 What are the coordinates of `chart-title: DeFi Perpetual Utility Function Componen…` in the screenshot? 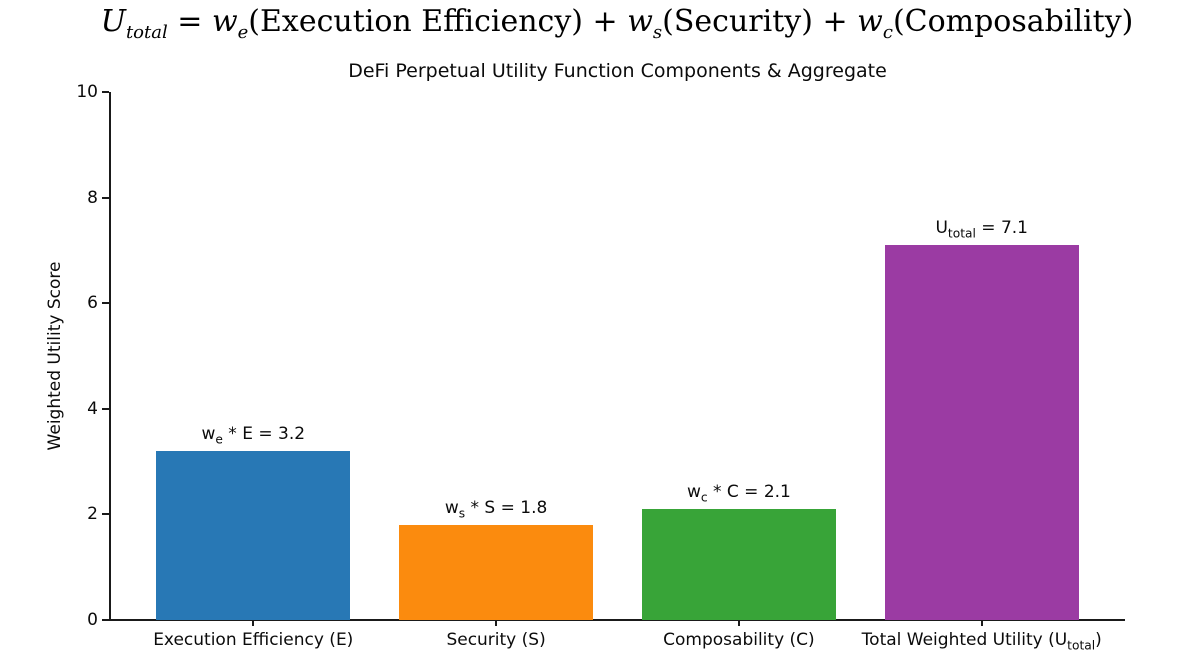 It's located at (617, 71).